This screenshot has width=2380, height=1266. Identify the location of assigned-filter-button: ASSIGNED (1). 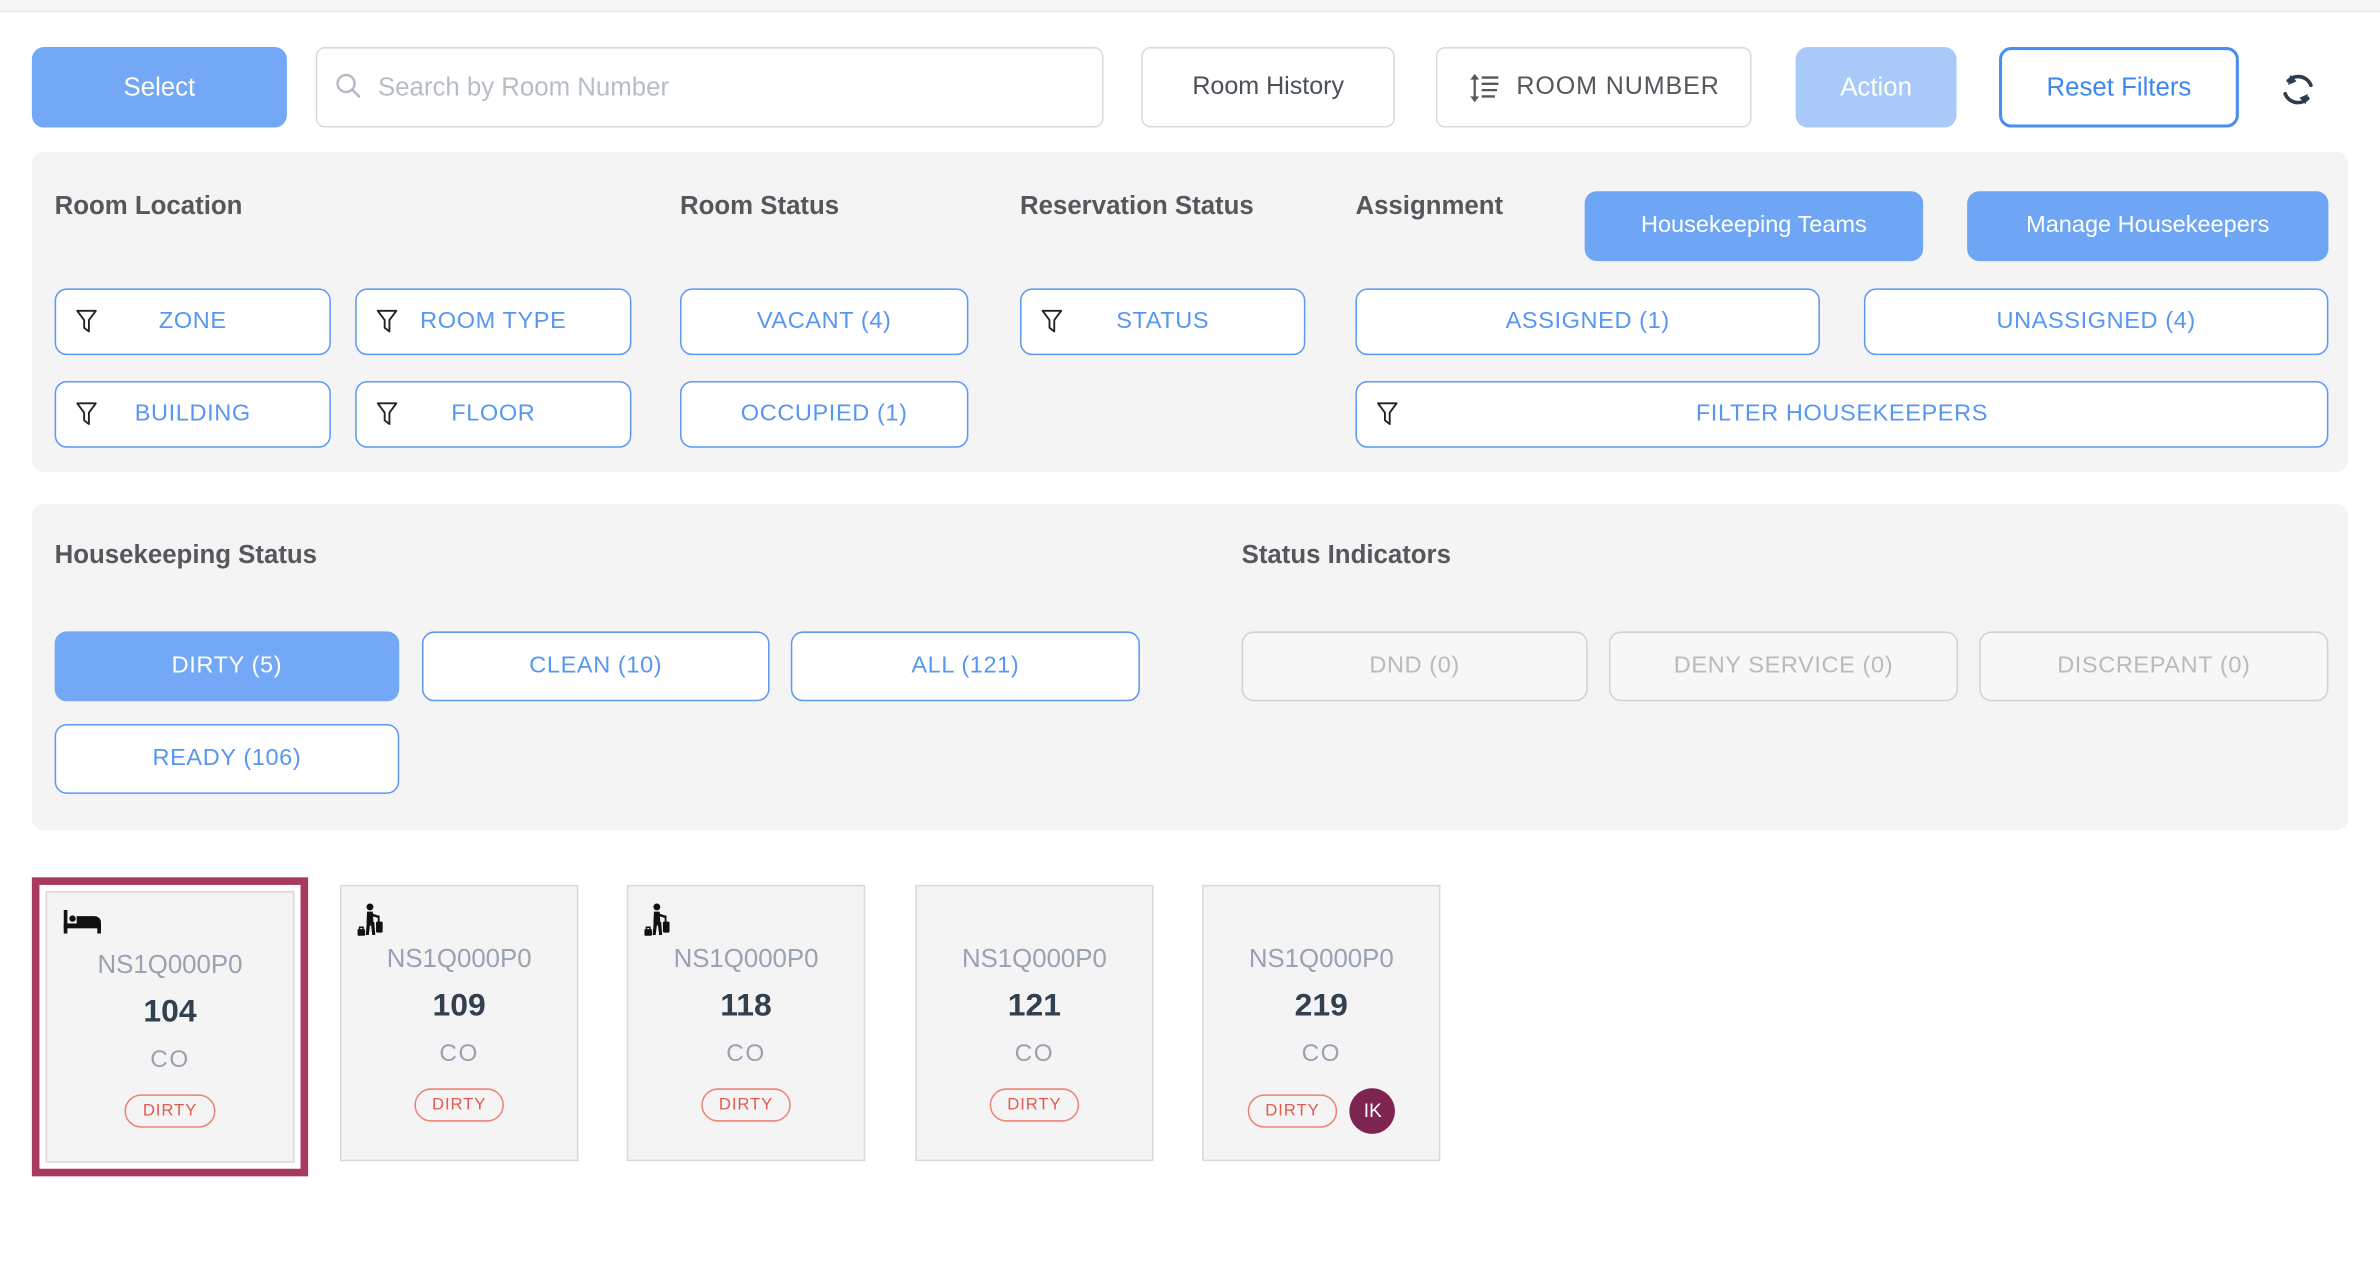
(1587, 322).